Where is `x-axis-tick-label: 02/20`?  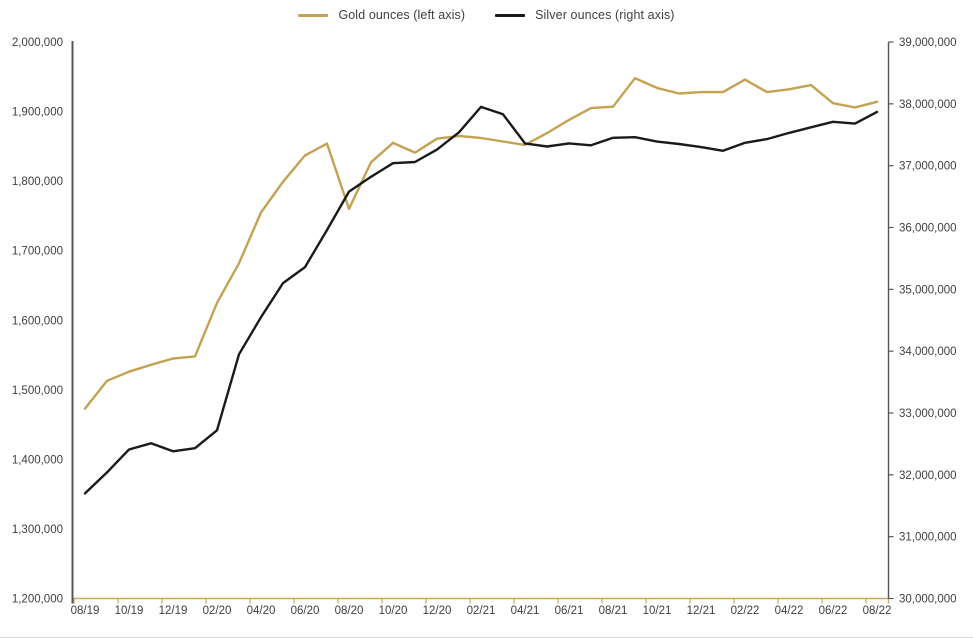 x-axis-tick-label: 02/20 is located at coordinates (217, 611).